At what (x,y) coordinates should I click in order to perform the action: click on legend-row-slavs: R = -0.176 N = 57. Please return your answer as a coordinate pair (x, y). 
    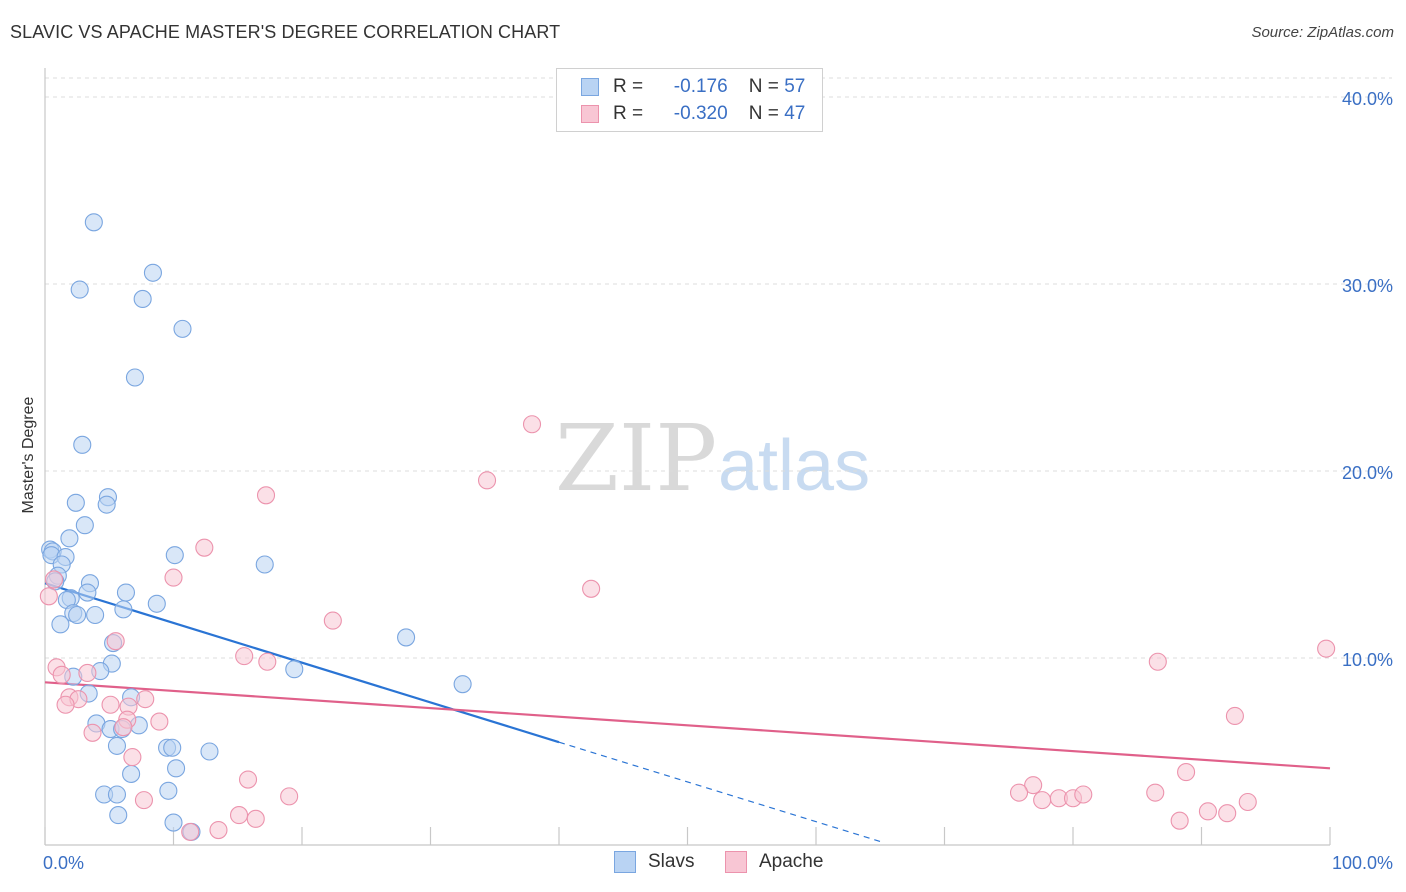
    Looking at the image, I should click on (693, 87).